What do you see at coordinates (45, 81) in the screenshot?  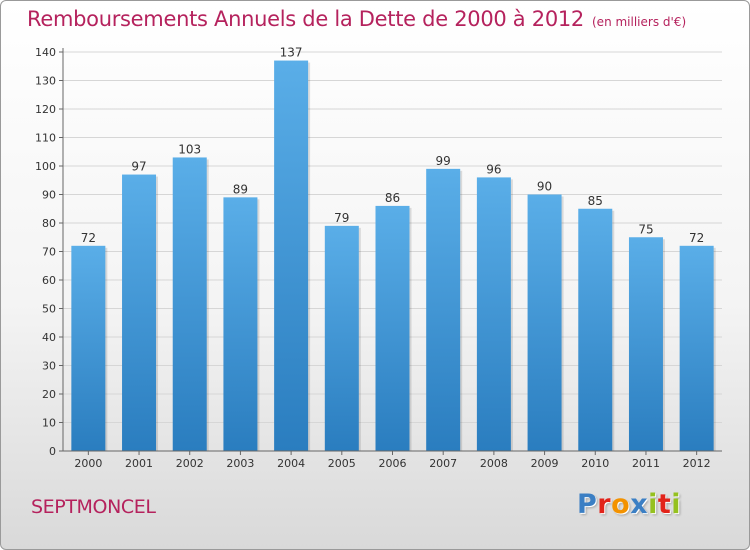 I see `y-tick-label: 130` at bounding box center [45, 81].